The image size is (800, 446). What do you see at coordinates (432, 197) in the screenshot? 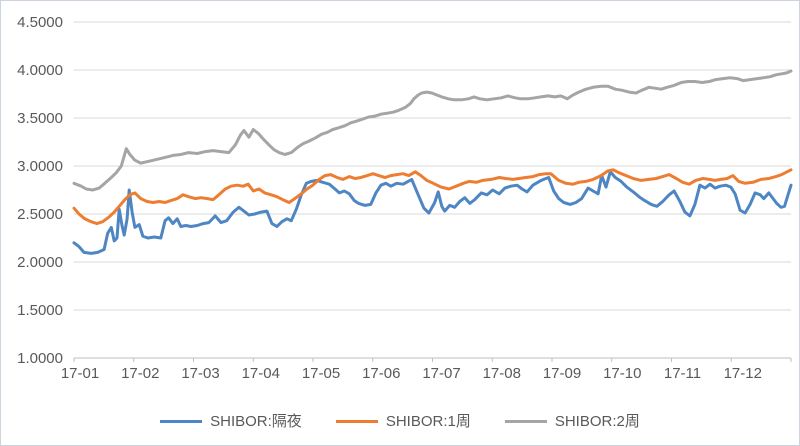
I see `series-line-1w` at bounding box center [432, 197].